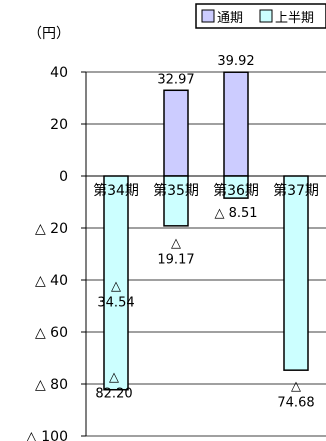 Image resolution: width=326 pixels, height=441 pixels. Describe the element at coordinates (266, 16) in the screenshot. I see `legend-swatch-half-year` at that location.